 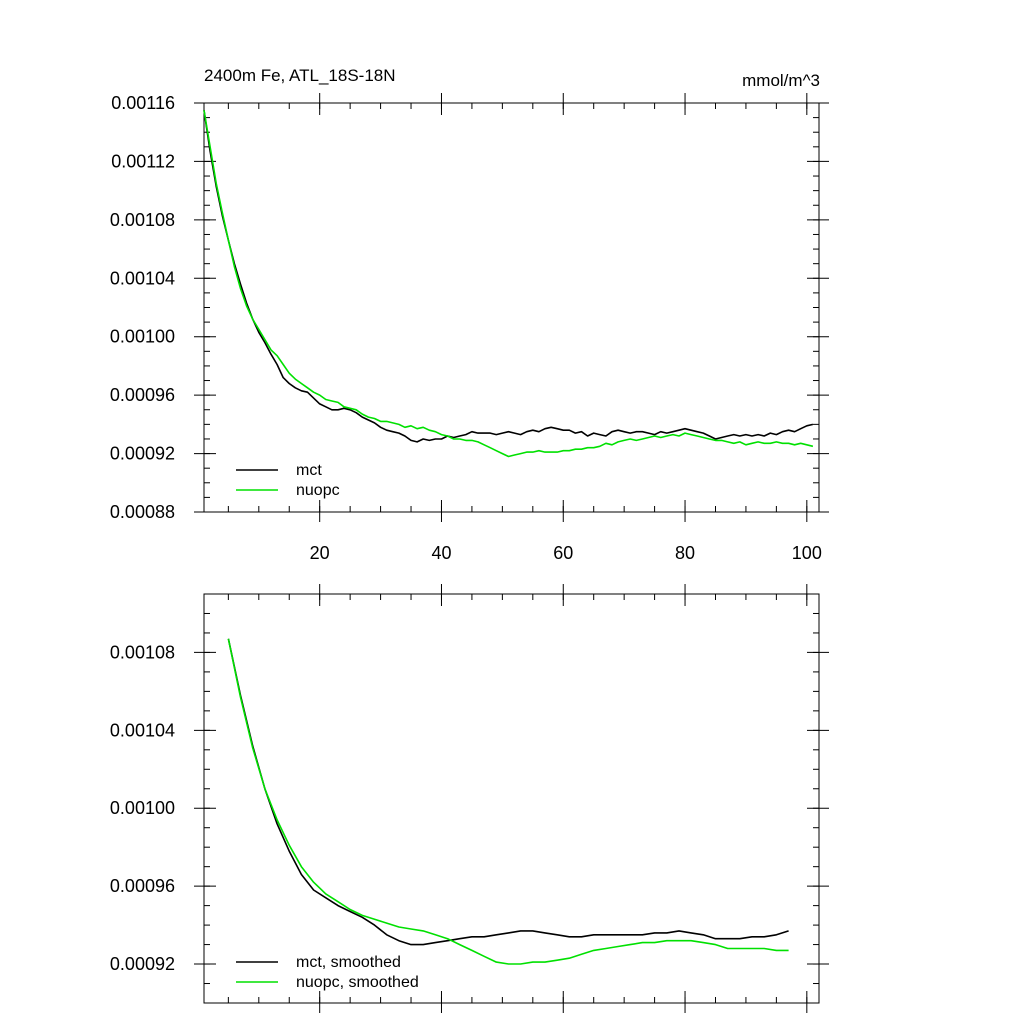 What do you see at coordinates (563, 553) in the screenshot?
I see `x-tick-label: 60` at bounding box center [563, 553].